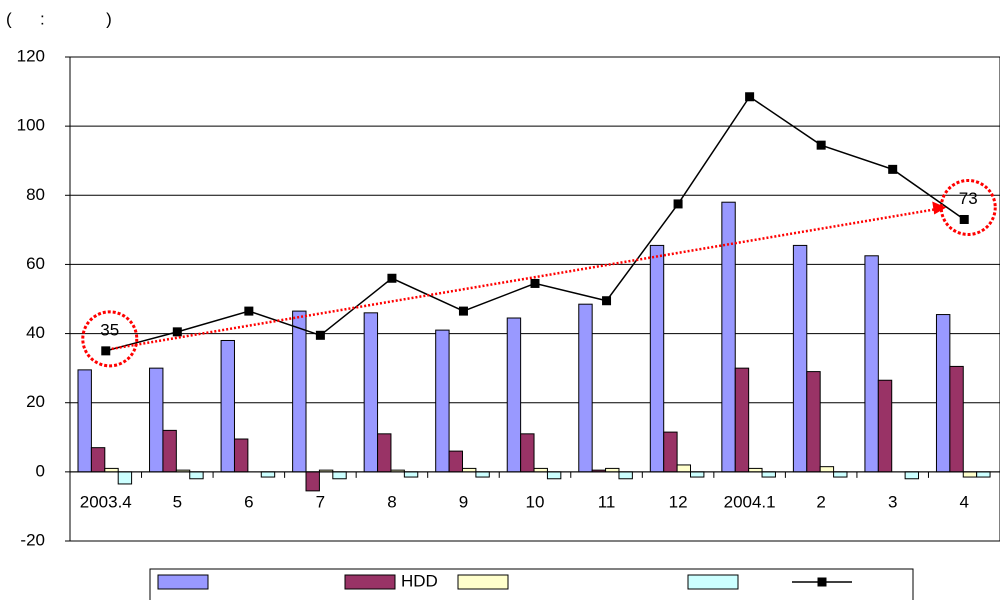 The width and height of the screenshot is (1000, 600). What do you see at coordinates (607, 501) in the screenshot?
I see `x-tick-label: 11` at bounding box center [607, 501].